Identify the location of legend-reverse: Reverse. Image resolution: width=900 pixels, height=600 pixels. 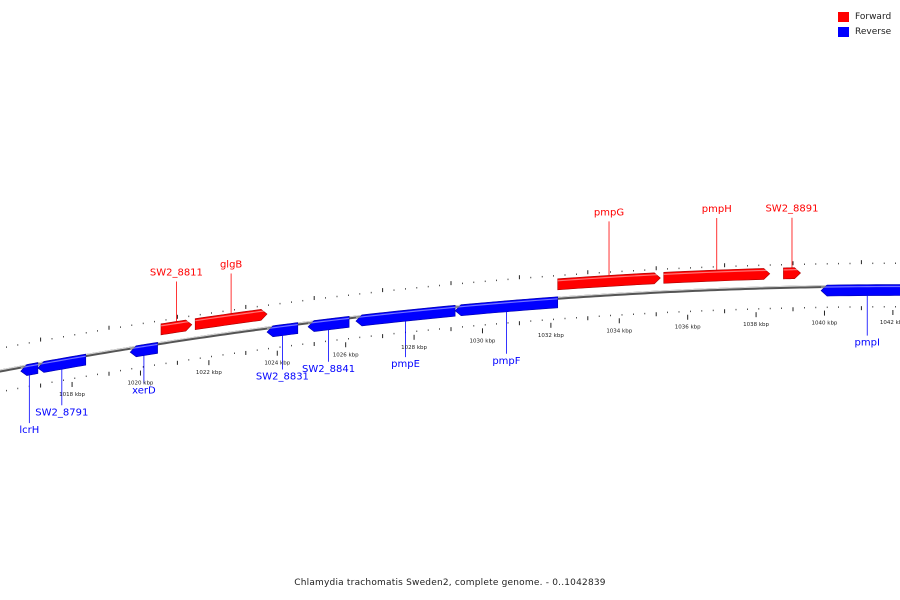
(864, 31).